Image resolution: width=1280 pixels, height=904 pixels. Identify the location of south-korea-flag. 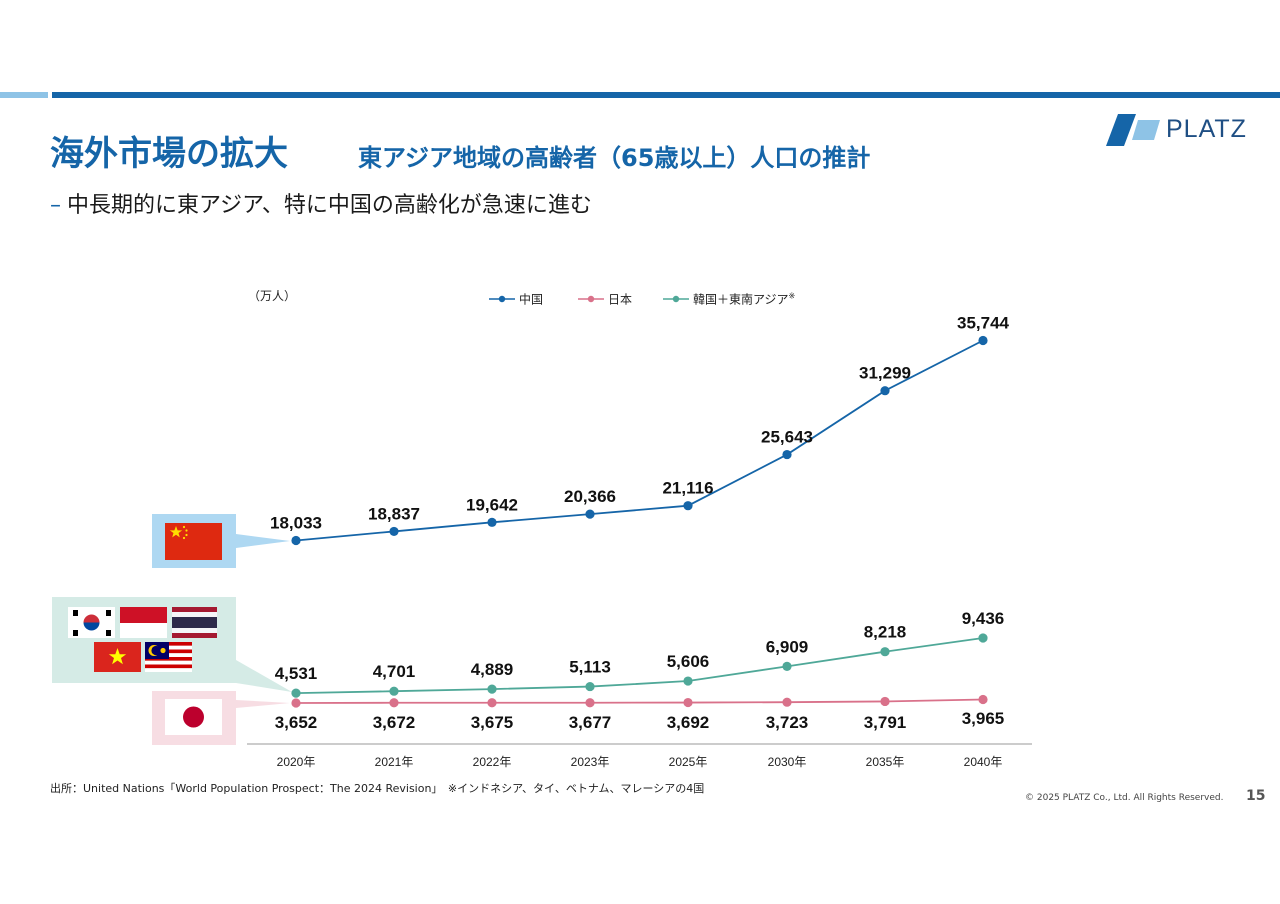
(91, 622).